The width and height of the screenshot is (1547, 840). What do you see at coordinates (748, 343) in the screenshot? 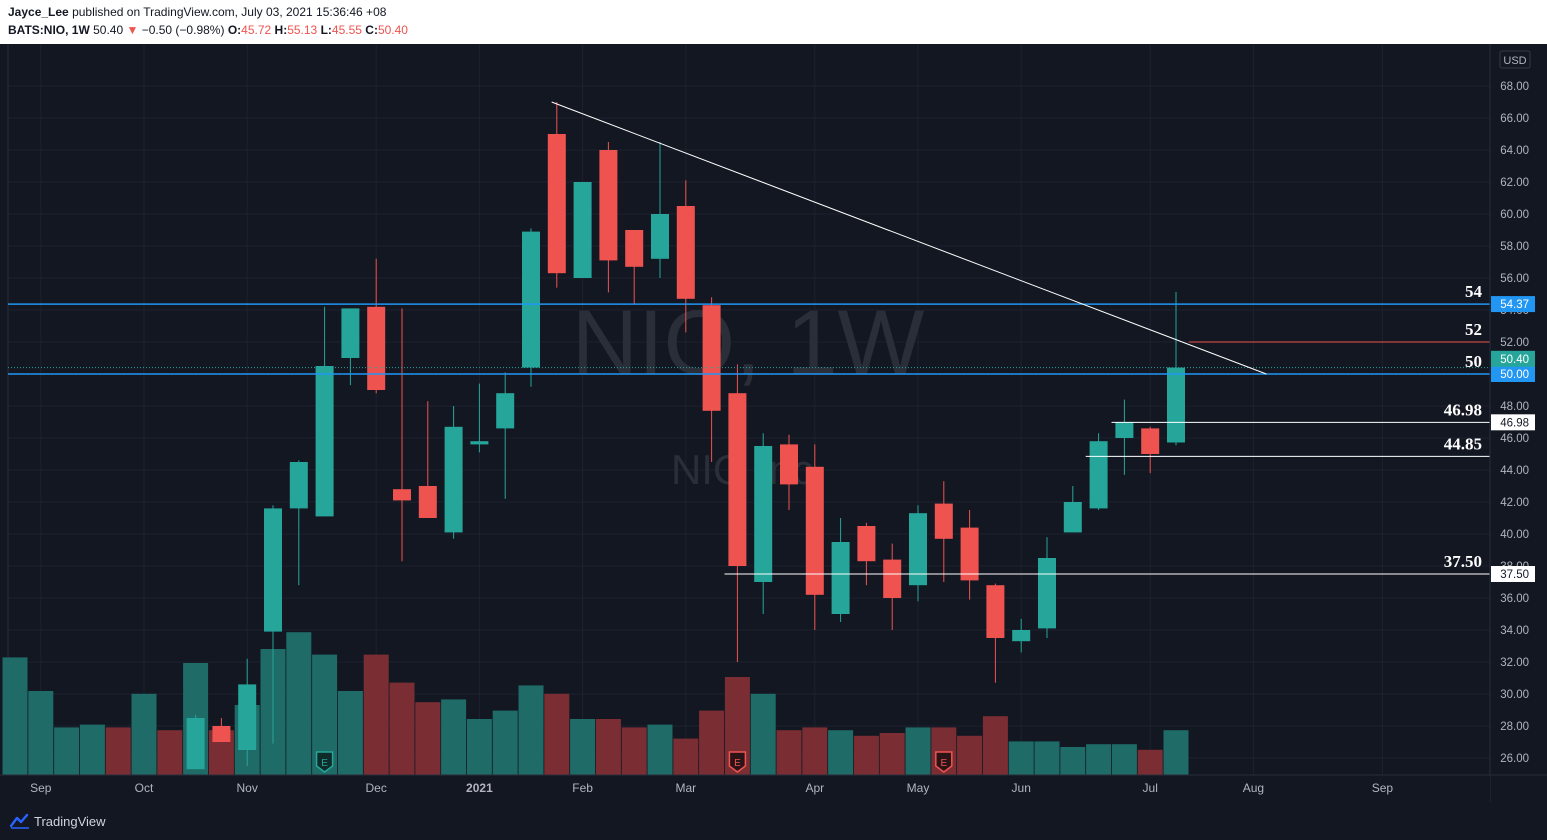
I see `watermark-title: NIO, 1W` at bounding box center [748, 343].